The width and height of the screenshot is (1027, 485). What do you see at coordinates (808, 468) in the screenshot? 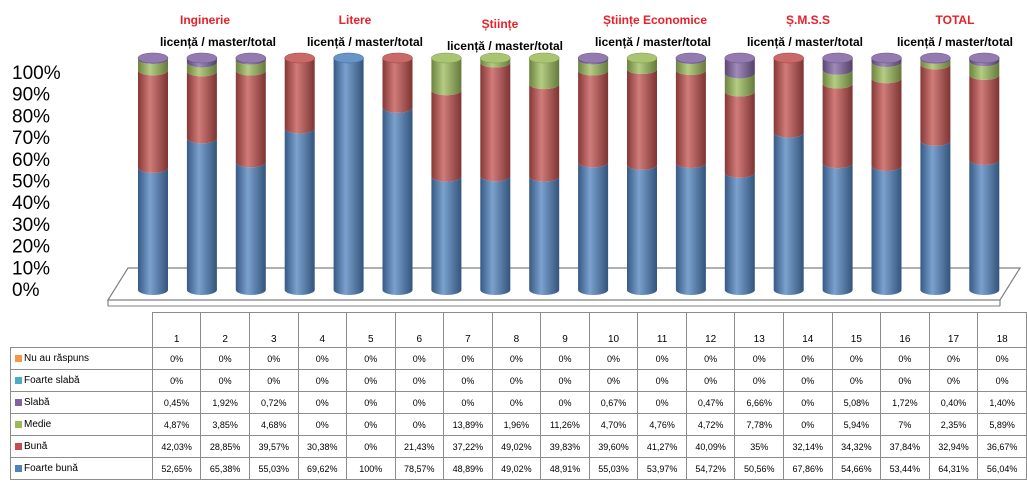
I see `data-label: 67,86%` at bounding box center [808, 468].